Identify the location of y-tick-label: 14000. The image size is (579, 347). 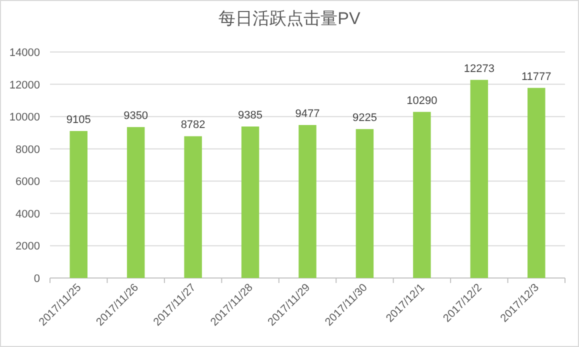
(24, 53).